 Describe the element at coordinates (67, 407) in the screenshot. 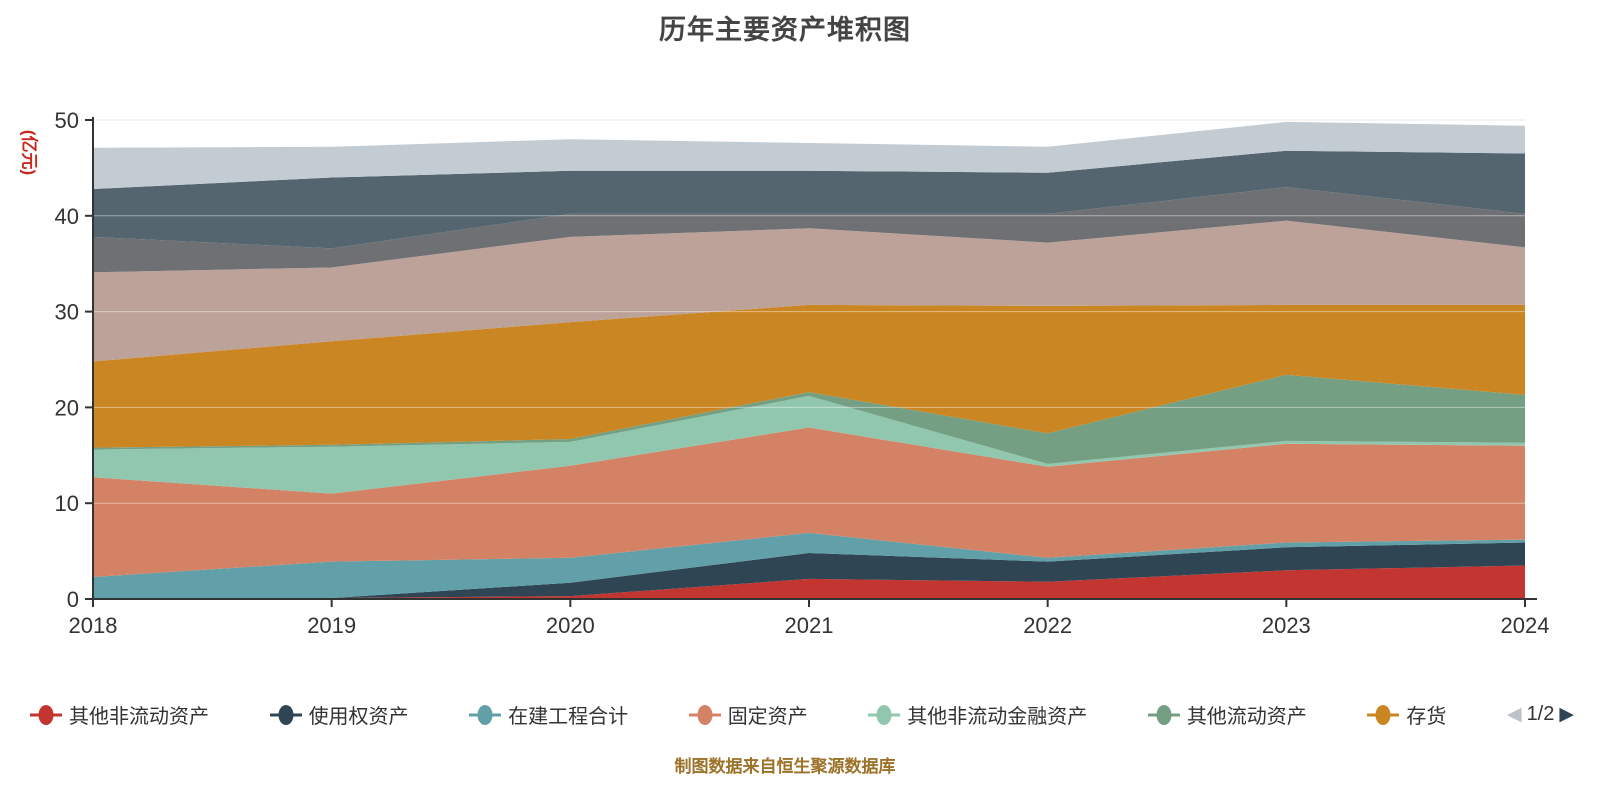

I see `y-axis-label-20: 20` at that location.